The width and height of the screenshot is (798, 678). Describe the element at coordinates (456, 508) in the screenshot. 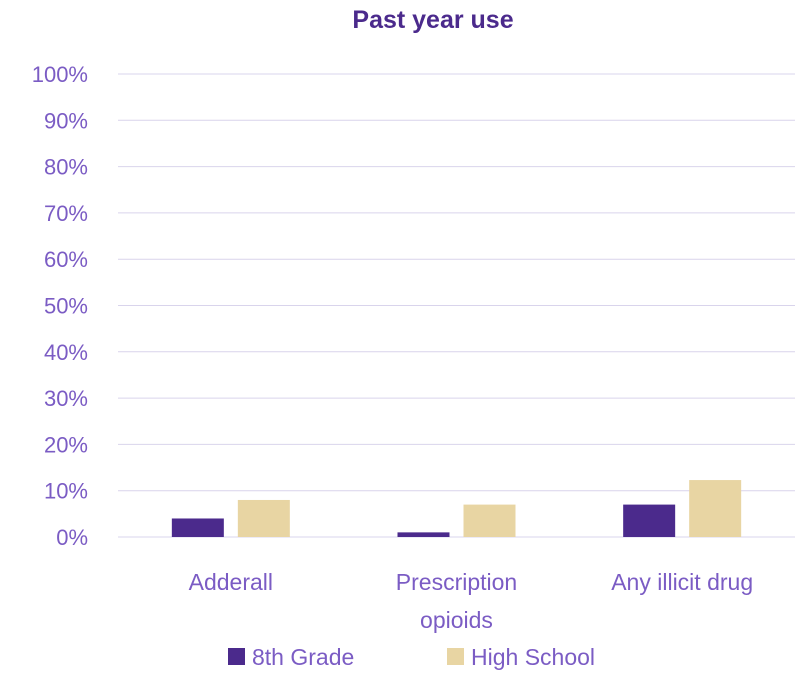

I see `bars` at that location.